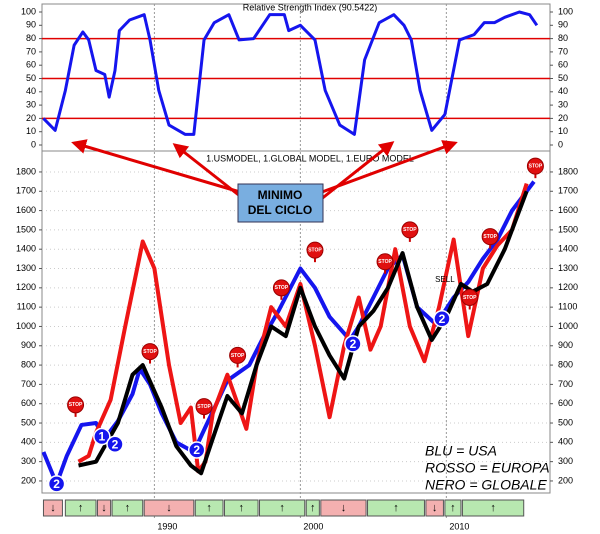  What do you see at coordinates (568, 171) in the screenshot?
I see `y-tick-label: 1800` at bounding box center [568, 171].